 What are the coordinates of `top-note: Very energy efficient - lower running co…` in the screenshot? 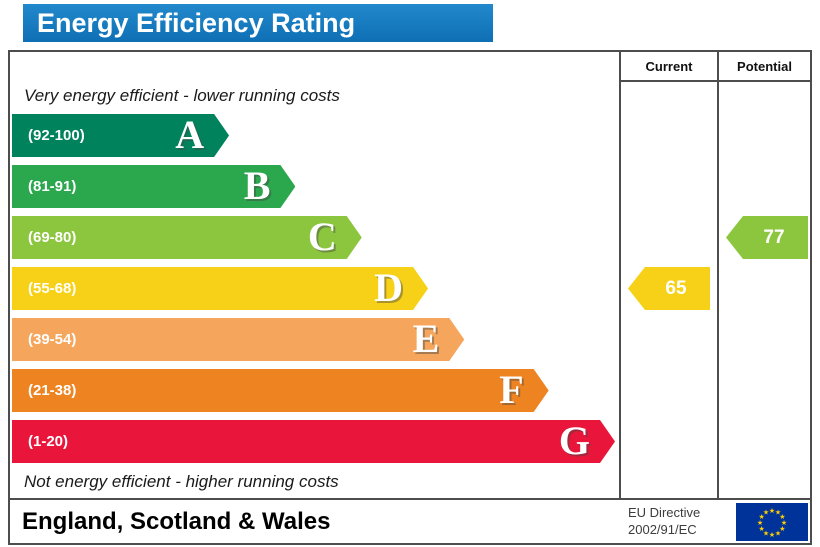 It's located at (182, 95).